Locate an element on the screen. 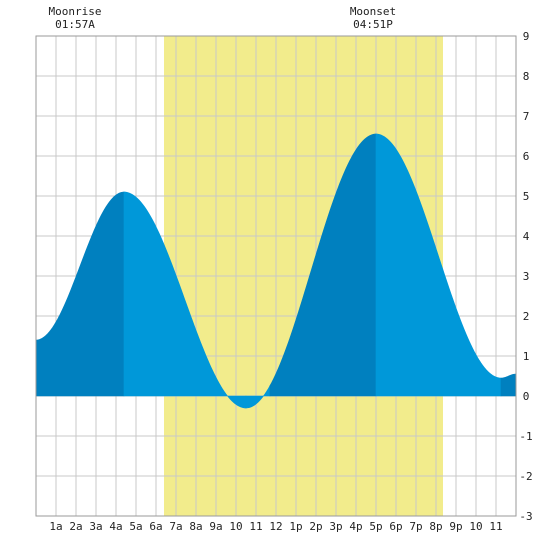  x-tick-label: 4p is located at coordinates (355, 526).